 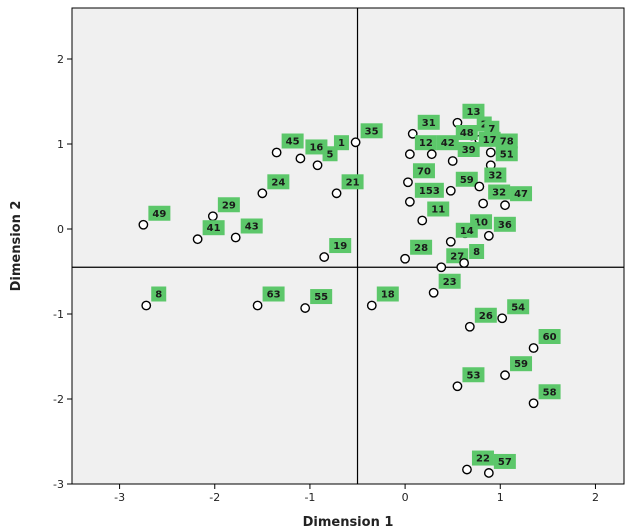 What do you see at coordinates (356, 494) in the screenshot?
I see `x-axis: -3 -2 -1 0 1 2` at bounding box center [356, 494].